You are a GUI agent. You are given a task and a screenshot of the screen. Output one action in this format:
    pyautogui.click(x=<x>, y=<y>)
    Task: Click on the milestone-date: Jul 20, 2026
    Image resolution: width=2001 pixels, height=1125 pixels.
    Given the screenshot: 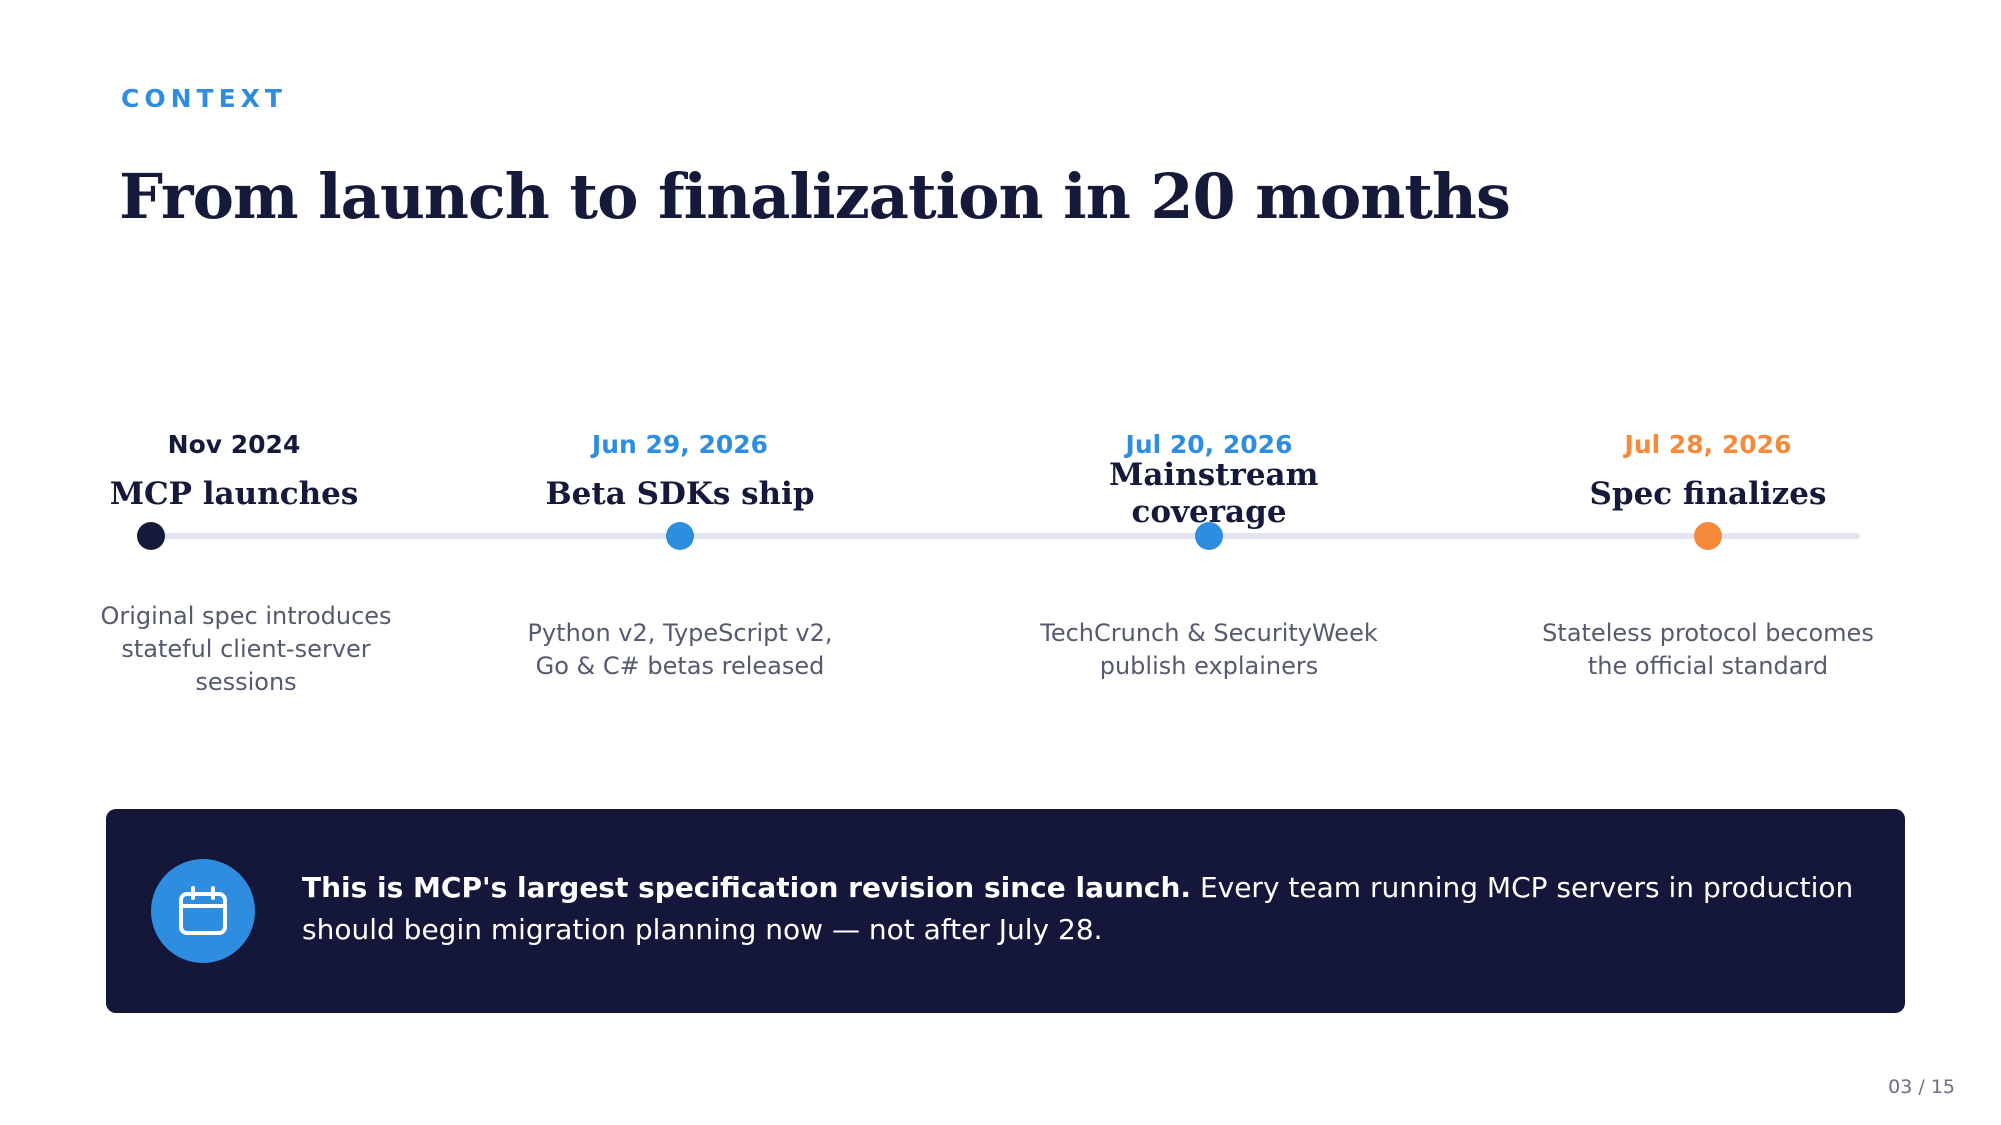 What is the action you would take?
    pyautogui.click(x=1209, y=444)
    